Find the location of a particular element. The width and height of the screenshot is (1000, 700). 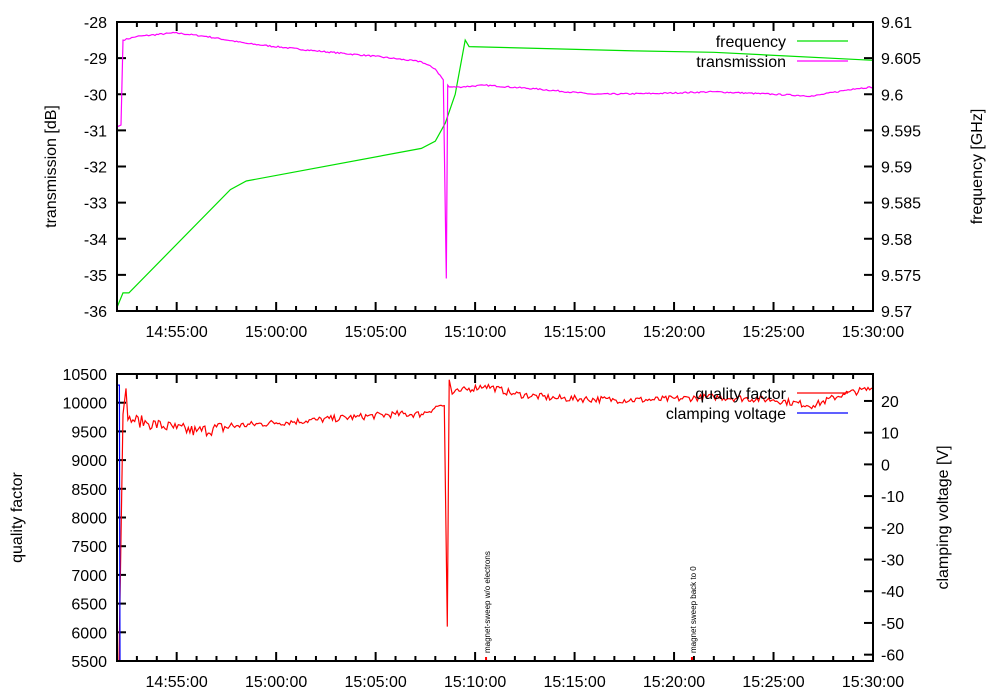

y-tick-label: 8000 is located at coordinates (89, 519).